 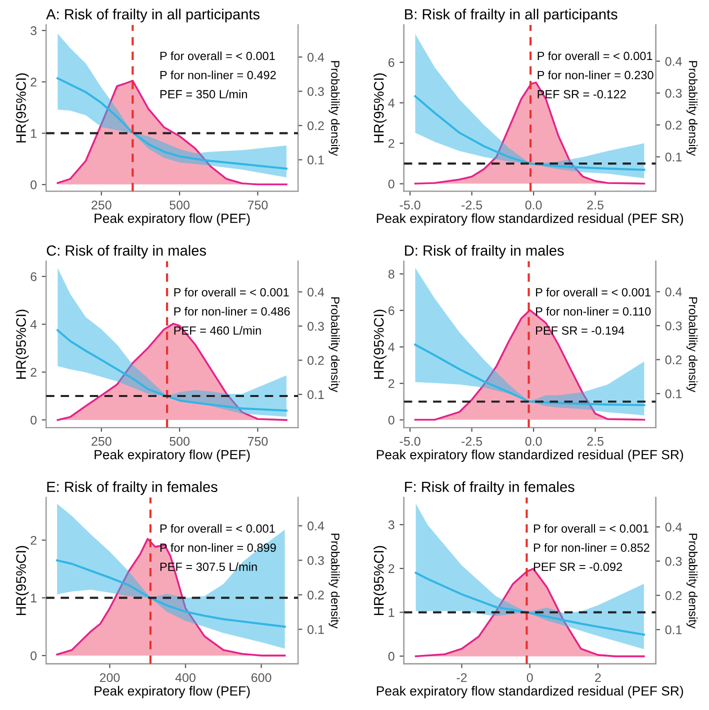 What do you see at coordinates (489, 488) in the screenshot?
I see `chart-title: F: Risk of frailty in females` at bounding box center [489, 488].